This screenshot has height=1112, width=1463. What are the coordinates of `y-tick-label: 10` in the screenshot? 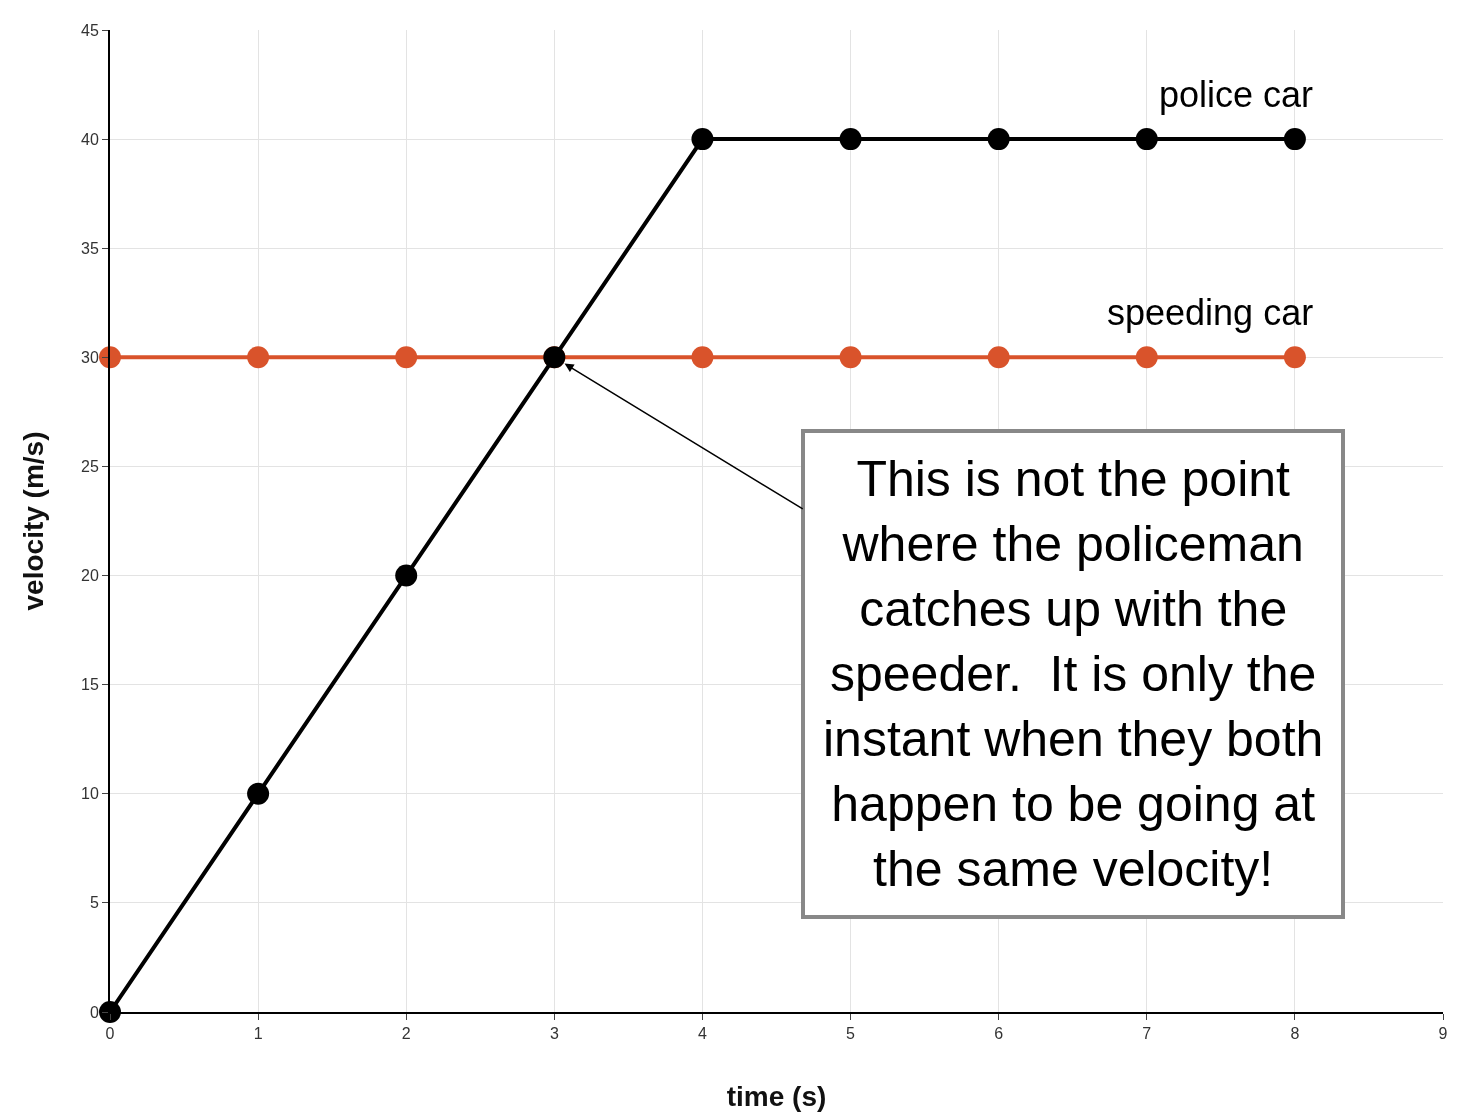 It's located at (90, 794).